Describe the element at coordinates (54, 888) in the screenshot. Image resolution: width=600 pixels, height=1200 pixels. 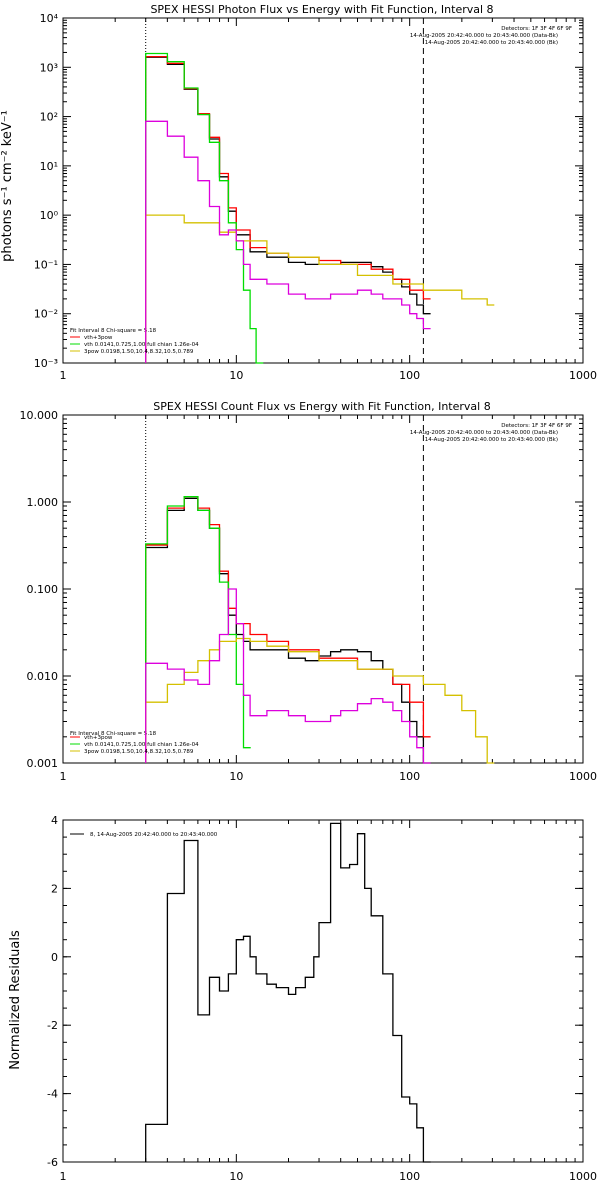
I see `y-tick-label: 2` at that location.